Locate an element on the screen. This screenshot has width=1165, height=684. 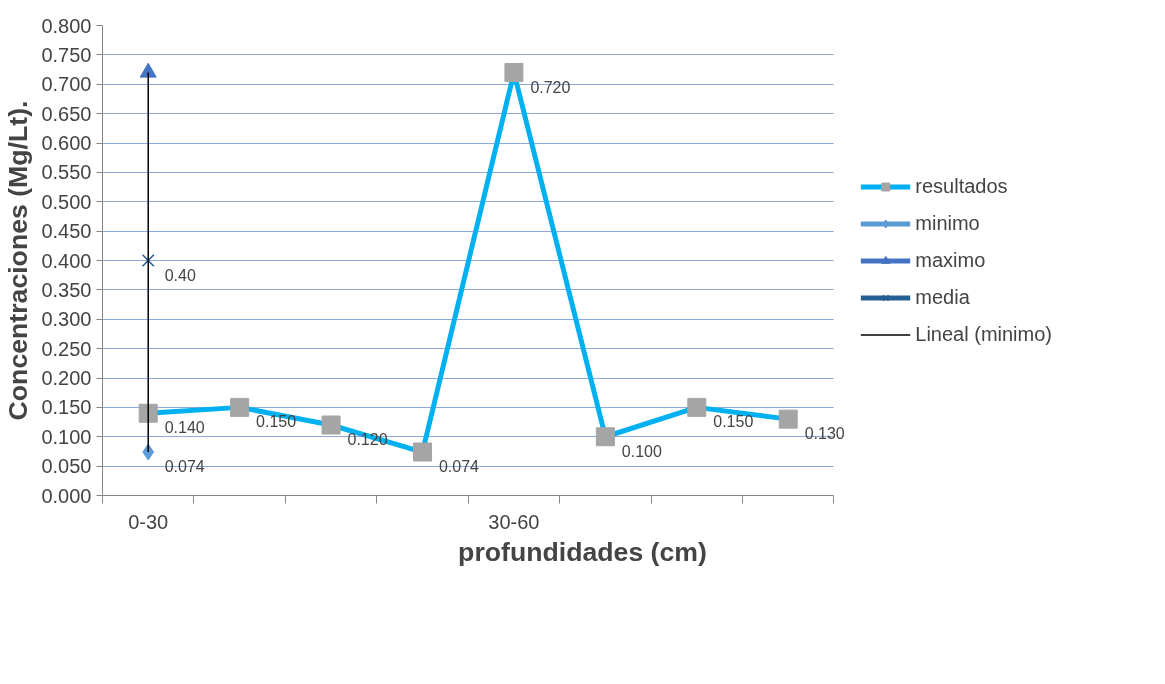
y-tick-label: 0.600 is located at coordinates (66, 143).